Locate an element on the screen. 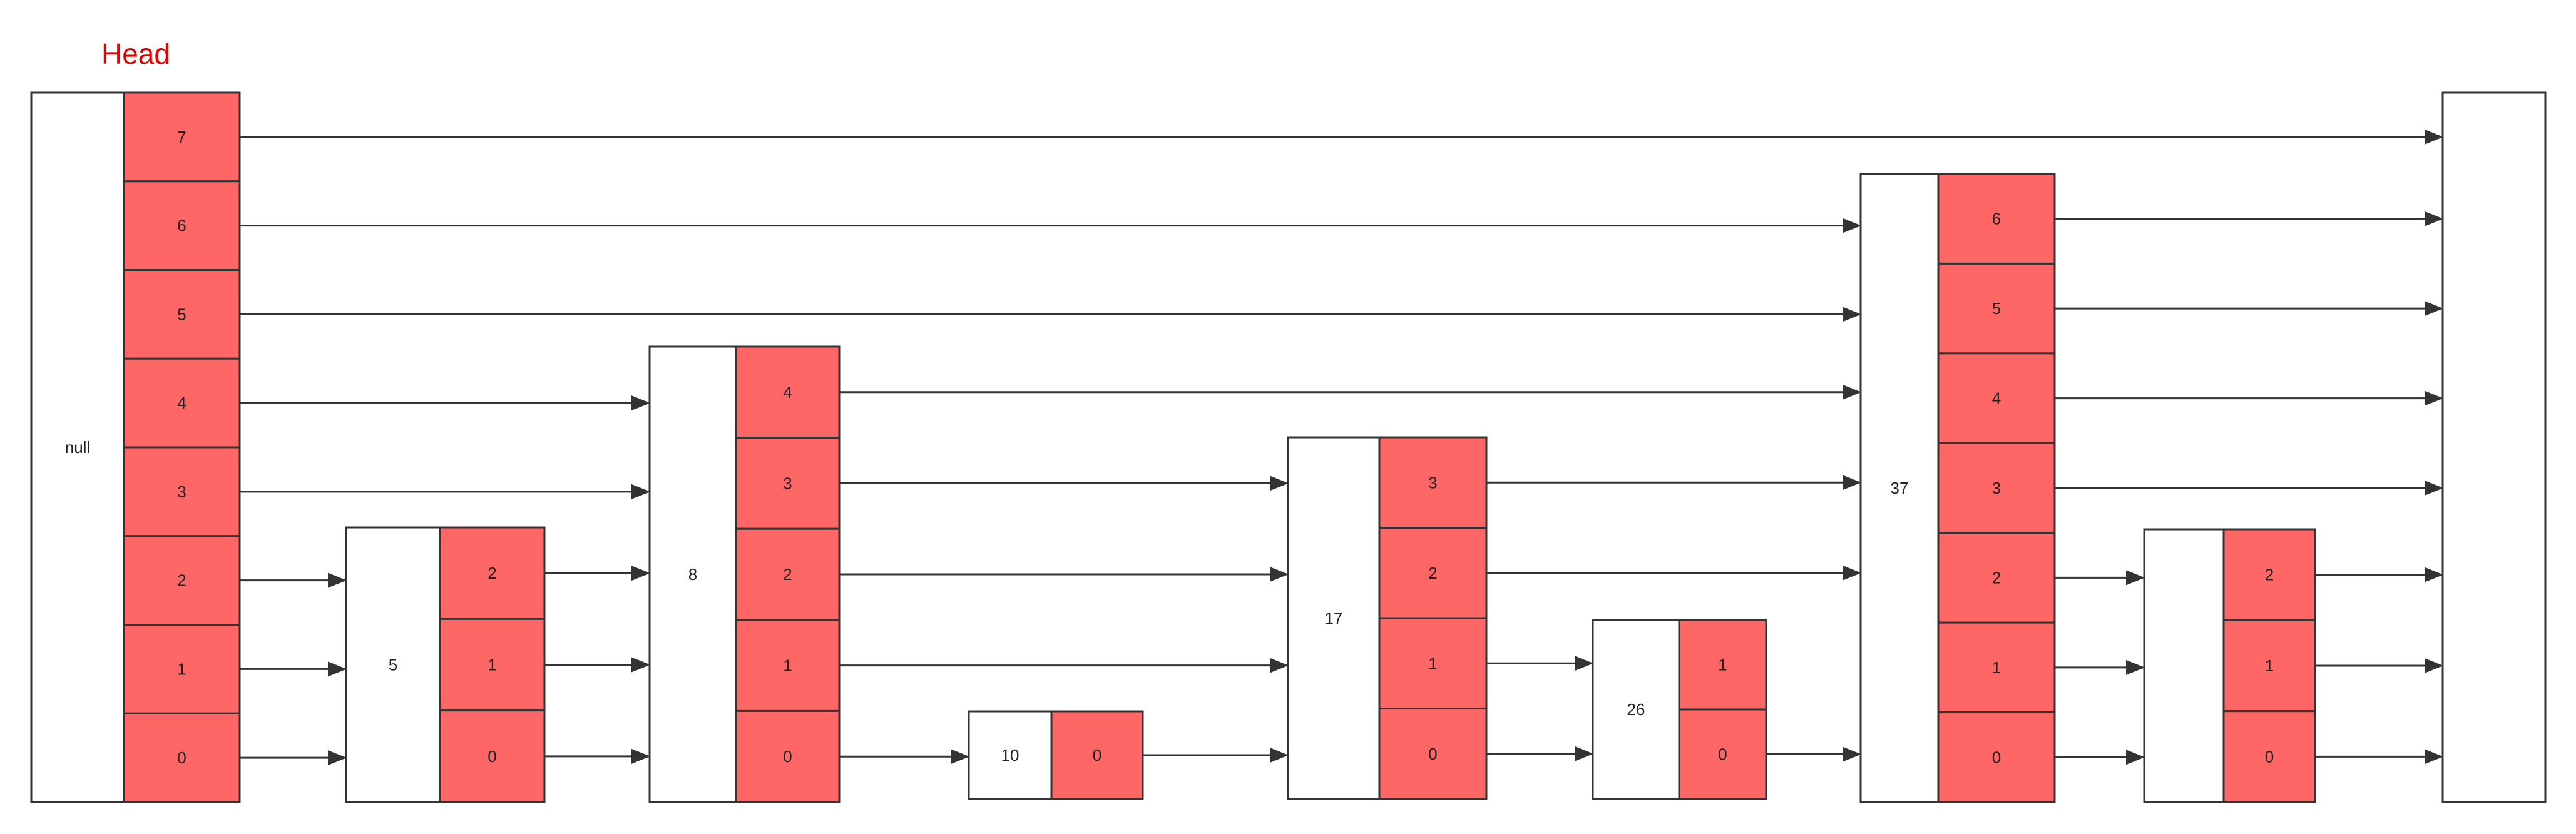 The width and height of the screenshot is (2576, 834). node-key-label: null is located at coordinates (77, 448).